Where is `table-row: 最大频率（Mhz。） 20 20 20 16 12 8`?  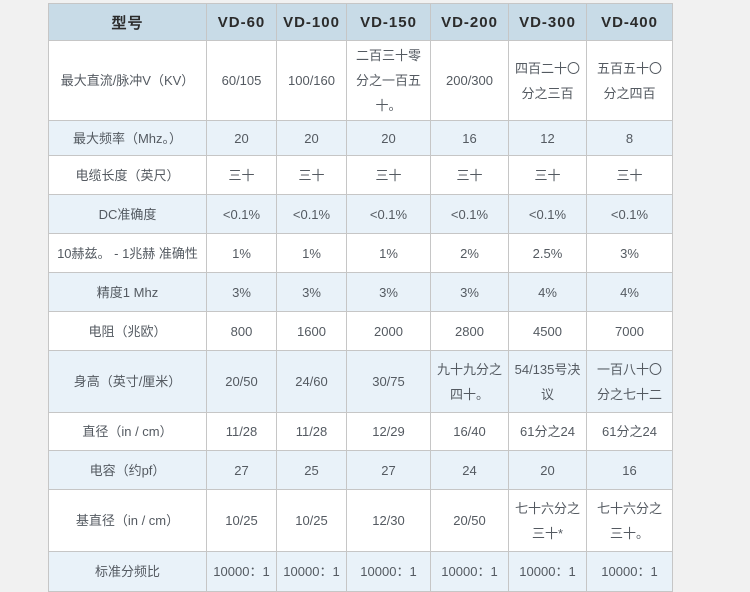 table-row: 最大频率（Mhz。） 20 20 20 16 12 8 is located at coordinates (360, 138).